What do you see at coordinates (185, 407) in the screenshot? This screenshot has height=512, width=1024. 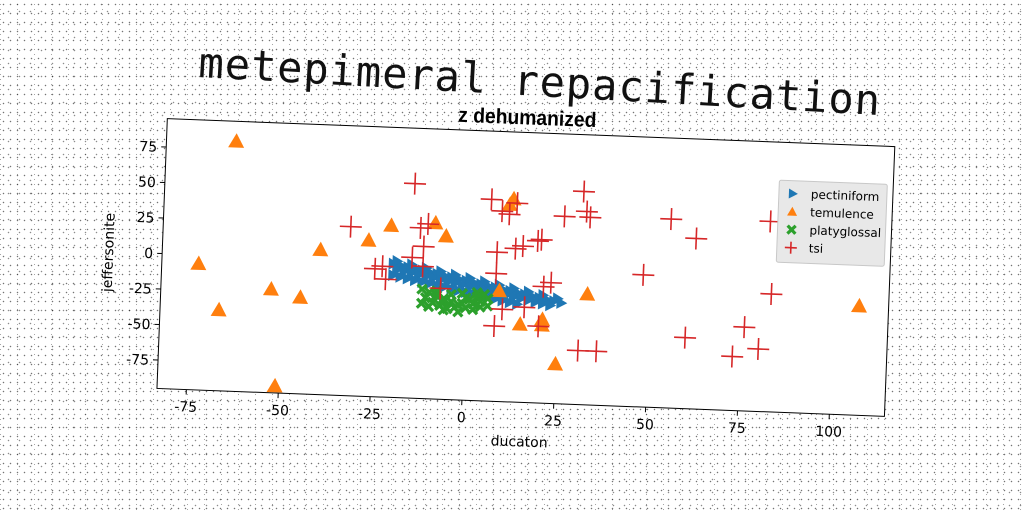 I see `x-tick-label: -75` at bounding box center [185, 407].